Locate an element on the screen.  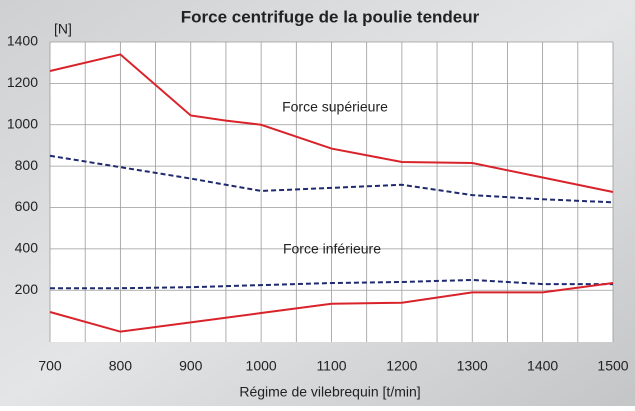
x-tick-label: 700 is located at coordinates (50, 366).